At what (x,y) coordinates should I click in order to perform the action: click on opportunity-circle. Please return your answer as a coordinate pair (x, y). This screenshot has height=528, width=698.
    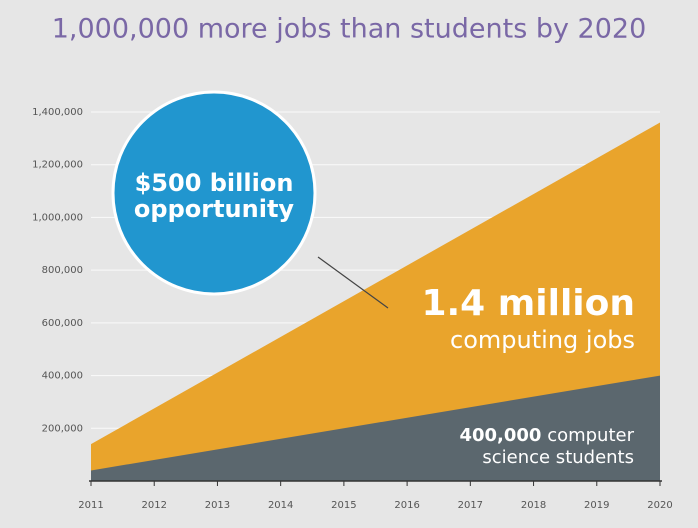
    Looking at the image, I should click on (214, 193).